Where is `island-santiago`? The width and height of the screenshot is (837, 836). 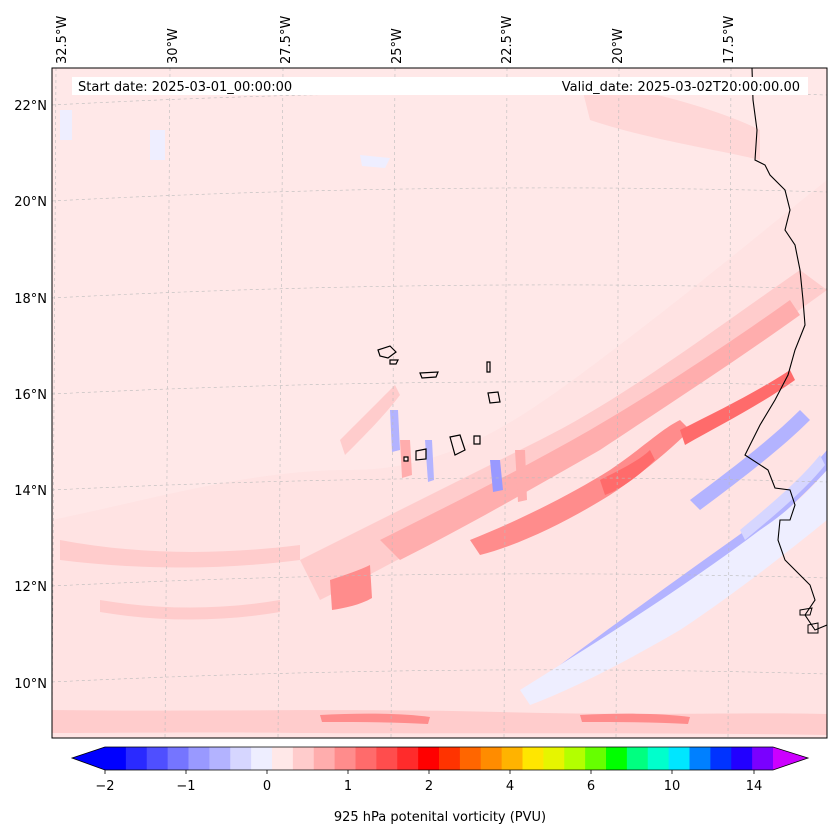
island-santiago is located at coordinates (457, 445).